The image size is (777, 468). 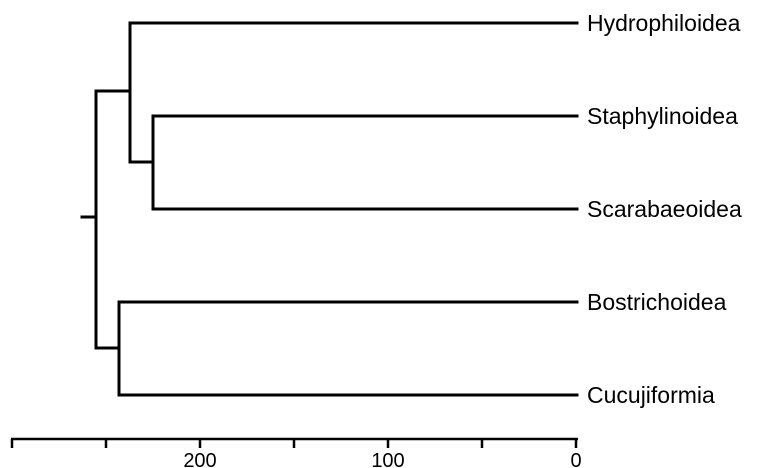 I want to click on taxon-label-scarabaeoidea: Scarabaeoidea, so click(x=664, y=209).